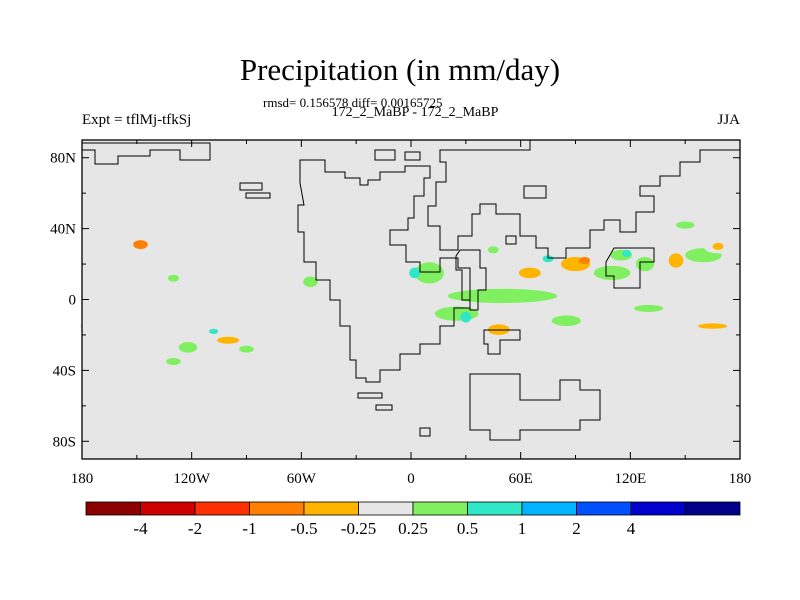 The width and height of the screenshot is (800, 600). What do you see at coordinates (63, 230) in the screenshot?
I see `y-tick-label: 40N` at bounding box center [63, 230].